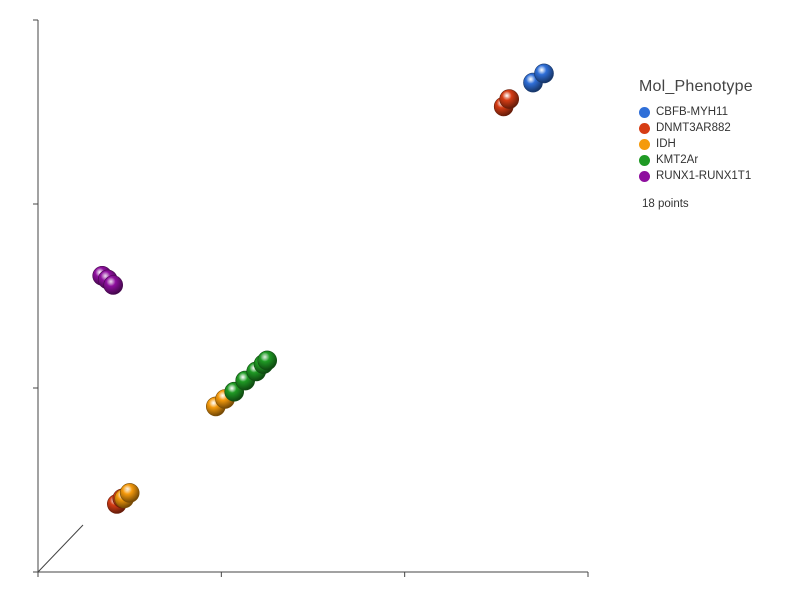 The width and height of the screenshot is (787, 591). I want to click on legend-item: DNMT3AR882, so click(696, 128).